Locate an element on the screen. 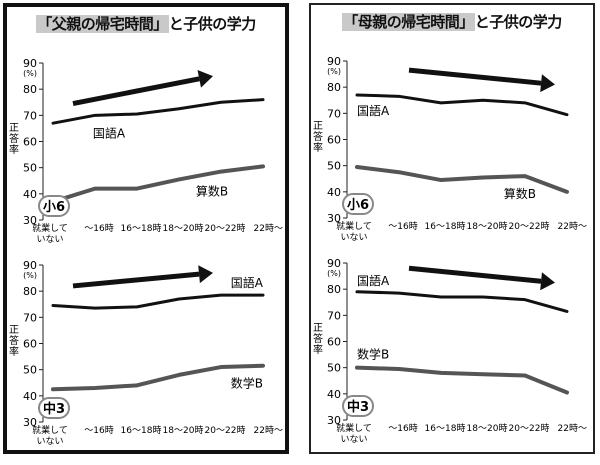 The height and width of the screenshot is (465, 600). panel-title: 「母親の帰宅時間」と子供の学力 is located at coordinates (452, 21).